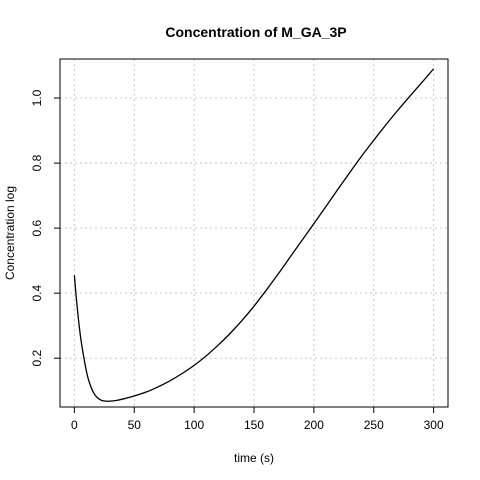 This screenshot has width=480, height=480. I want to click on y-axis-label: Concentration log, so click(10, 233).